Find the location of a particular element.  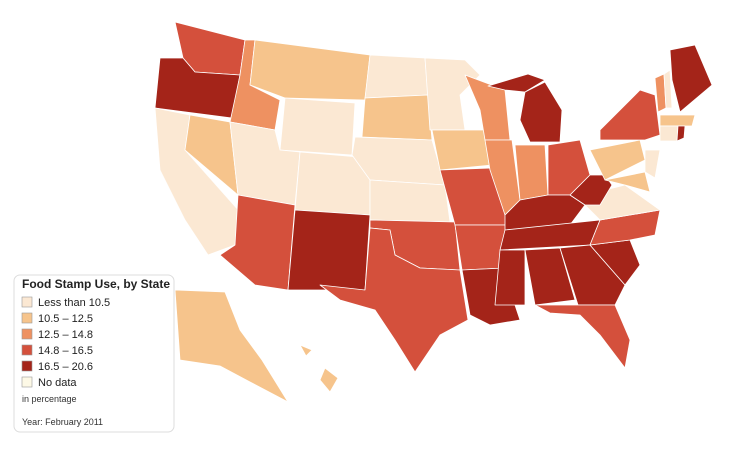

legend-label: 14.8 – 16.5 is located at coordinates (65, 351).